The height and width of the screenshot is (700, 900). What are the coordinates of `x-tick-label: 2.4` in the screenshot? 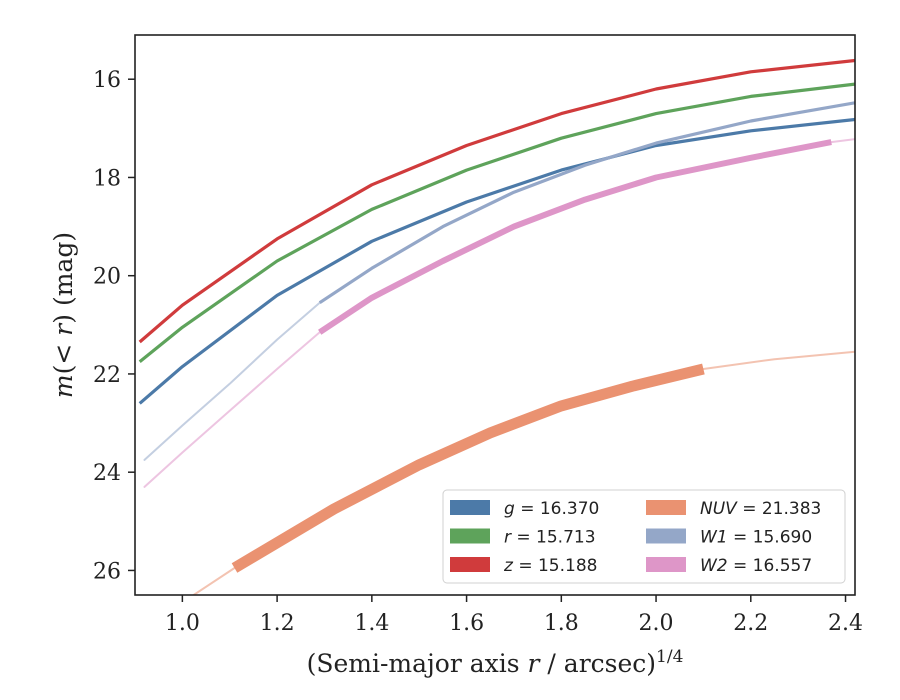 It's located at (845, 623).